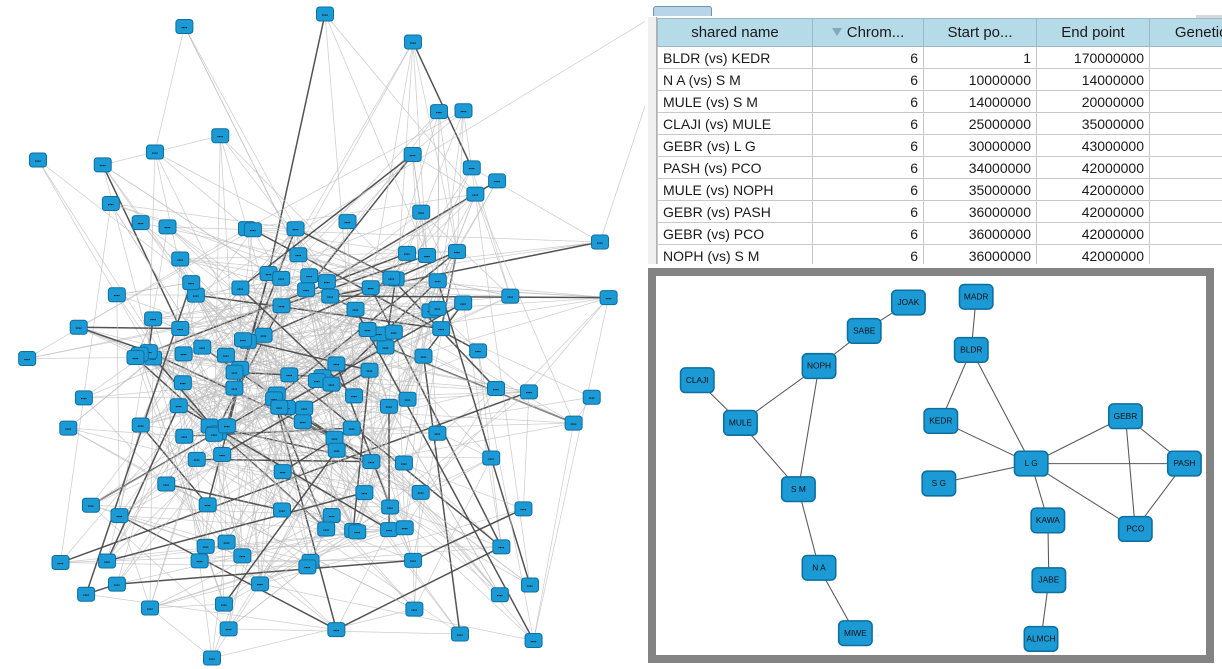 The height and width of the screenshot is (669, 1222). I want to click on diagram-node-claji: CLAJI, so click(697, 380).